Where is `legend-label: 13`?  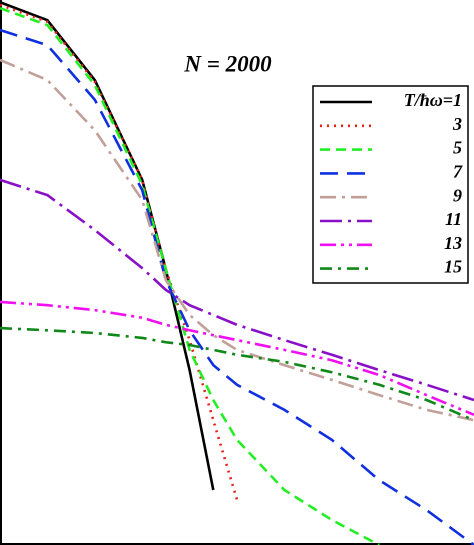 legend-label: 13 is located at coordinates (453, 243).